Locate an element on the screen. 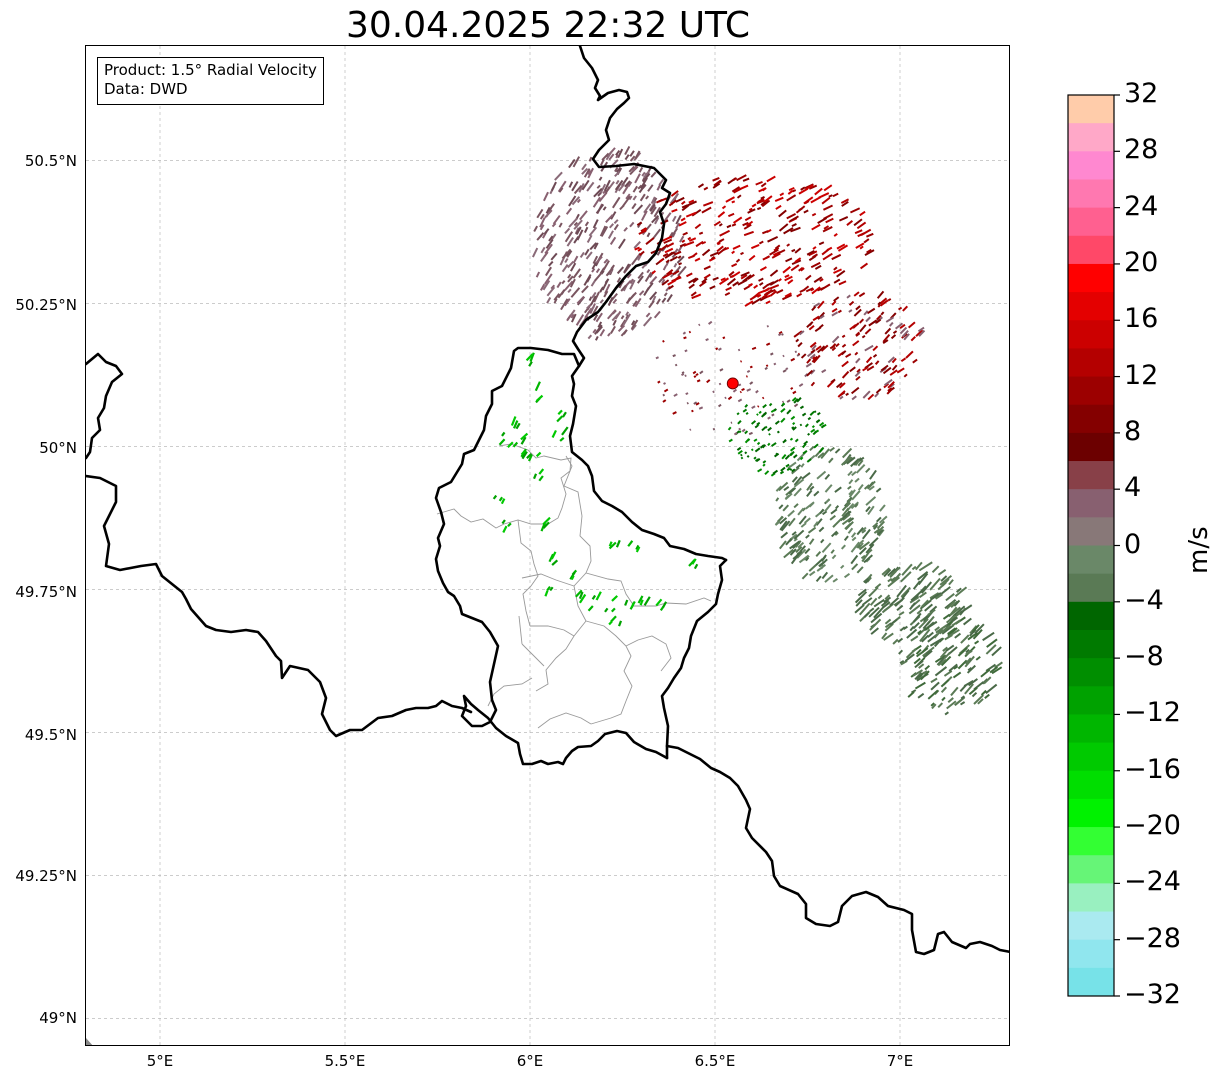 This screenshot has height=1081, width=1225. figure-title: 30.04.2025 22:32 UTC is located at coordinates (548, 25).